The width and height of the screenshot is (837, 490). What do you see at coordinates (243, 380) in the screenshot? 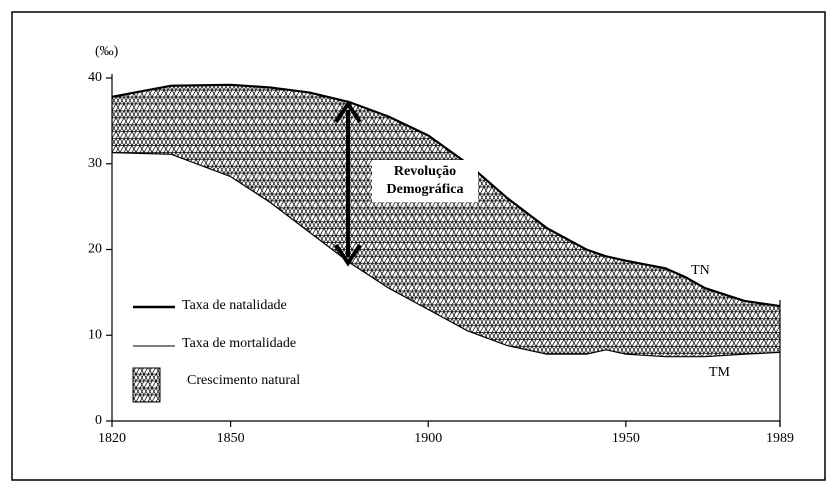
I see `legend-label: Crescimento natural` at bounding box center [243, 380].